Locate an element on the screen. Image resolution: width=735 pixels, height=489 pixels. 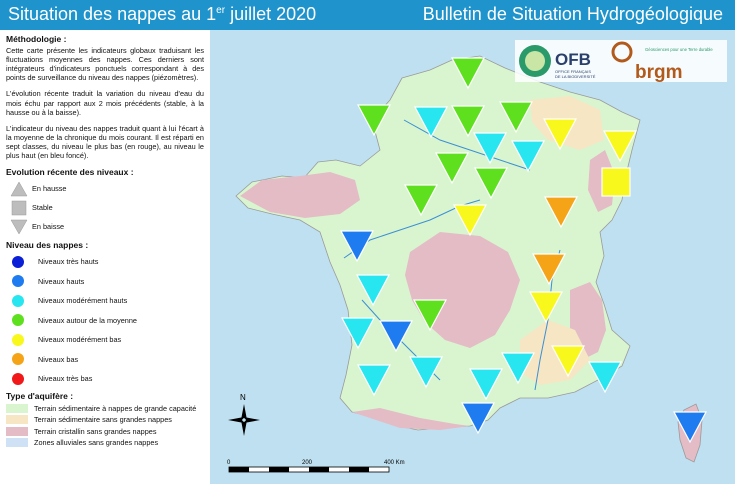
title-sup: er is located at coordinates (221, 10).